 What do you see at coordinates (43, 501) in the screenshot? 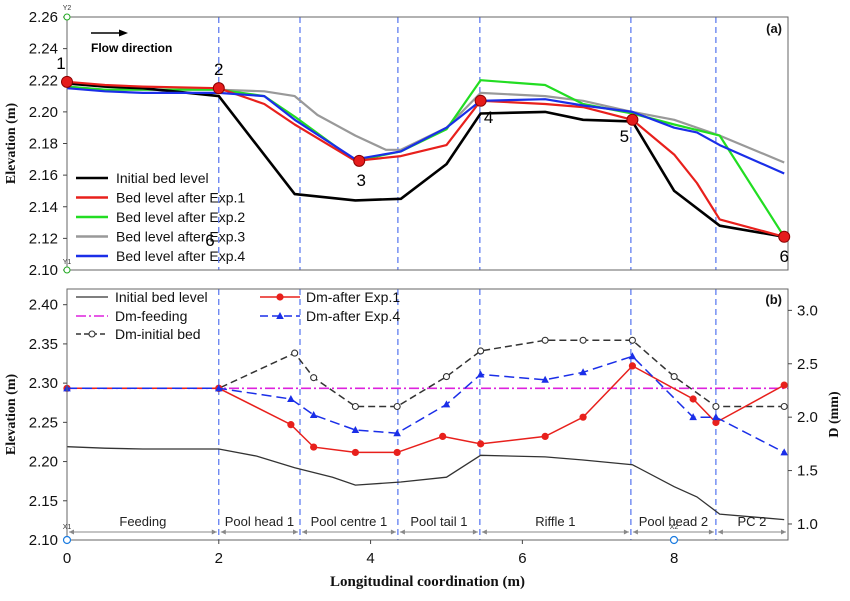
I see `panel-b-y-tick-label: 2.15` at bounding box center [43, 501].